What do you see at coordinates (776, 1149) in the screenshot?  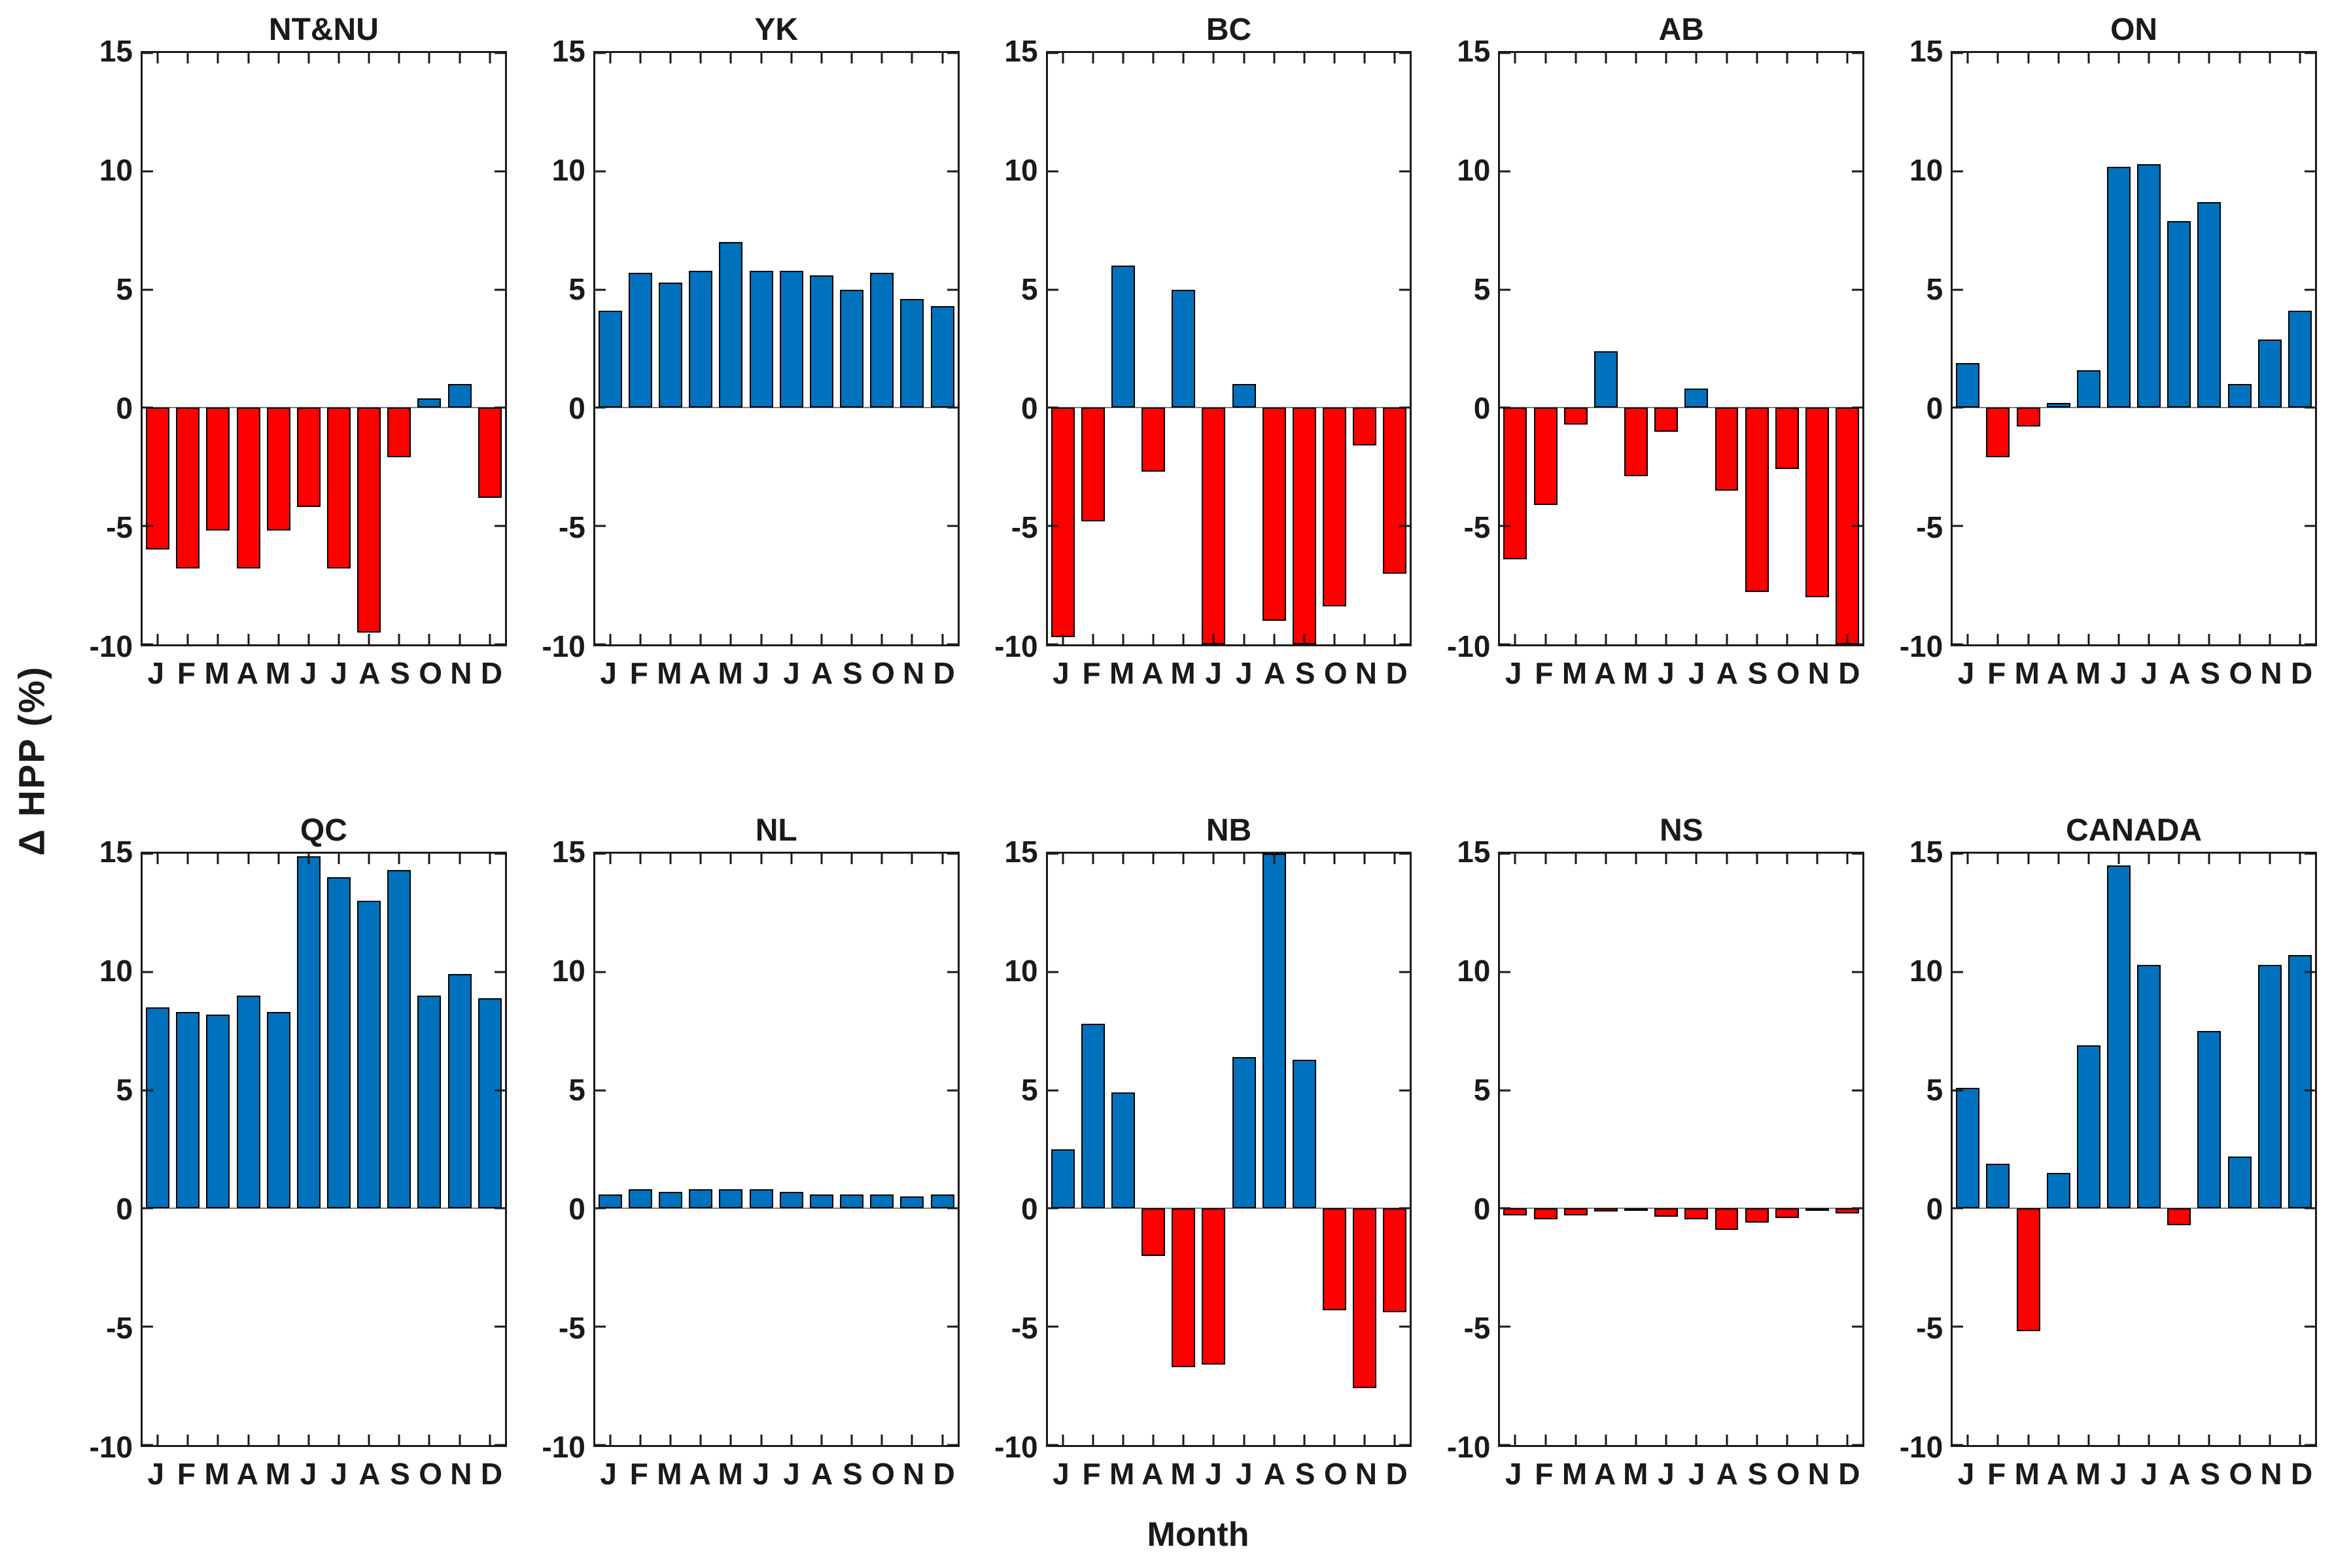 I see `plot-area` at bounding box center [776, 1149].